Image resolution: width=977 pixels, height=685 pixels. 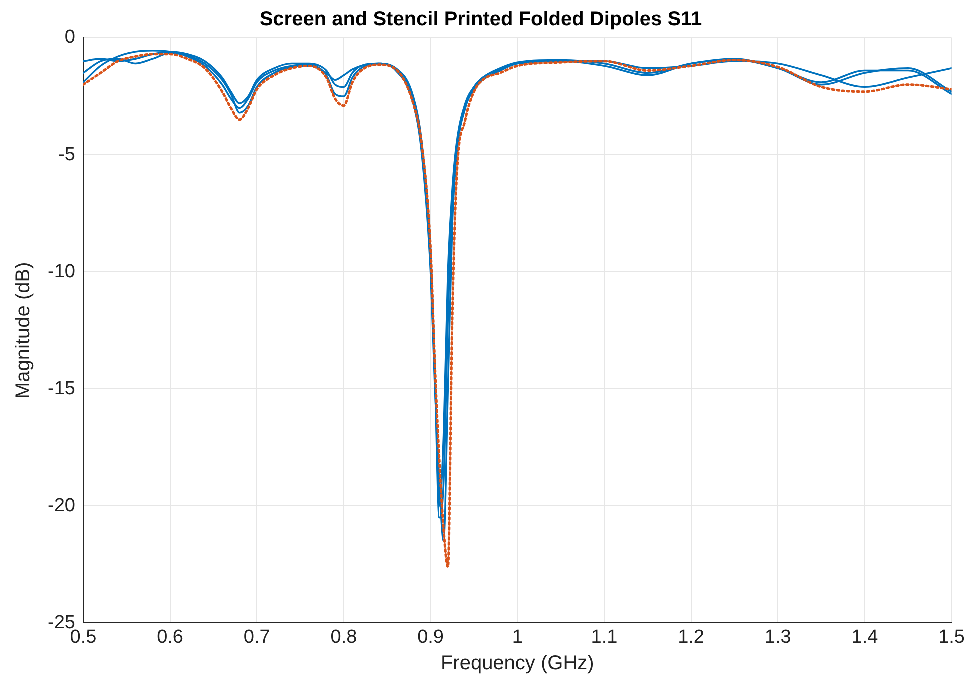 What do you see at coordinates (691, 637) in the screenshot?
I see `x-tick-label: 1.2` at bounding box center [691, 637].